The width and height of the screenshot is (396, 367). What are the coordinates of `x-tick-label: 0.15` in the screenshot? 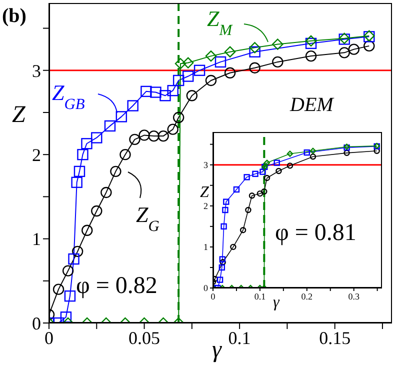 It's located at (335, 338).